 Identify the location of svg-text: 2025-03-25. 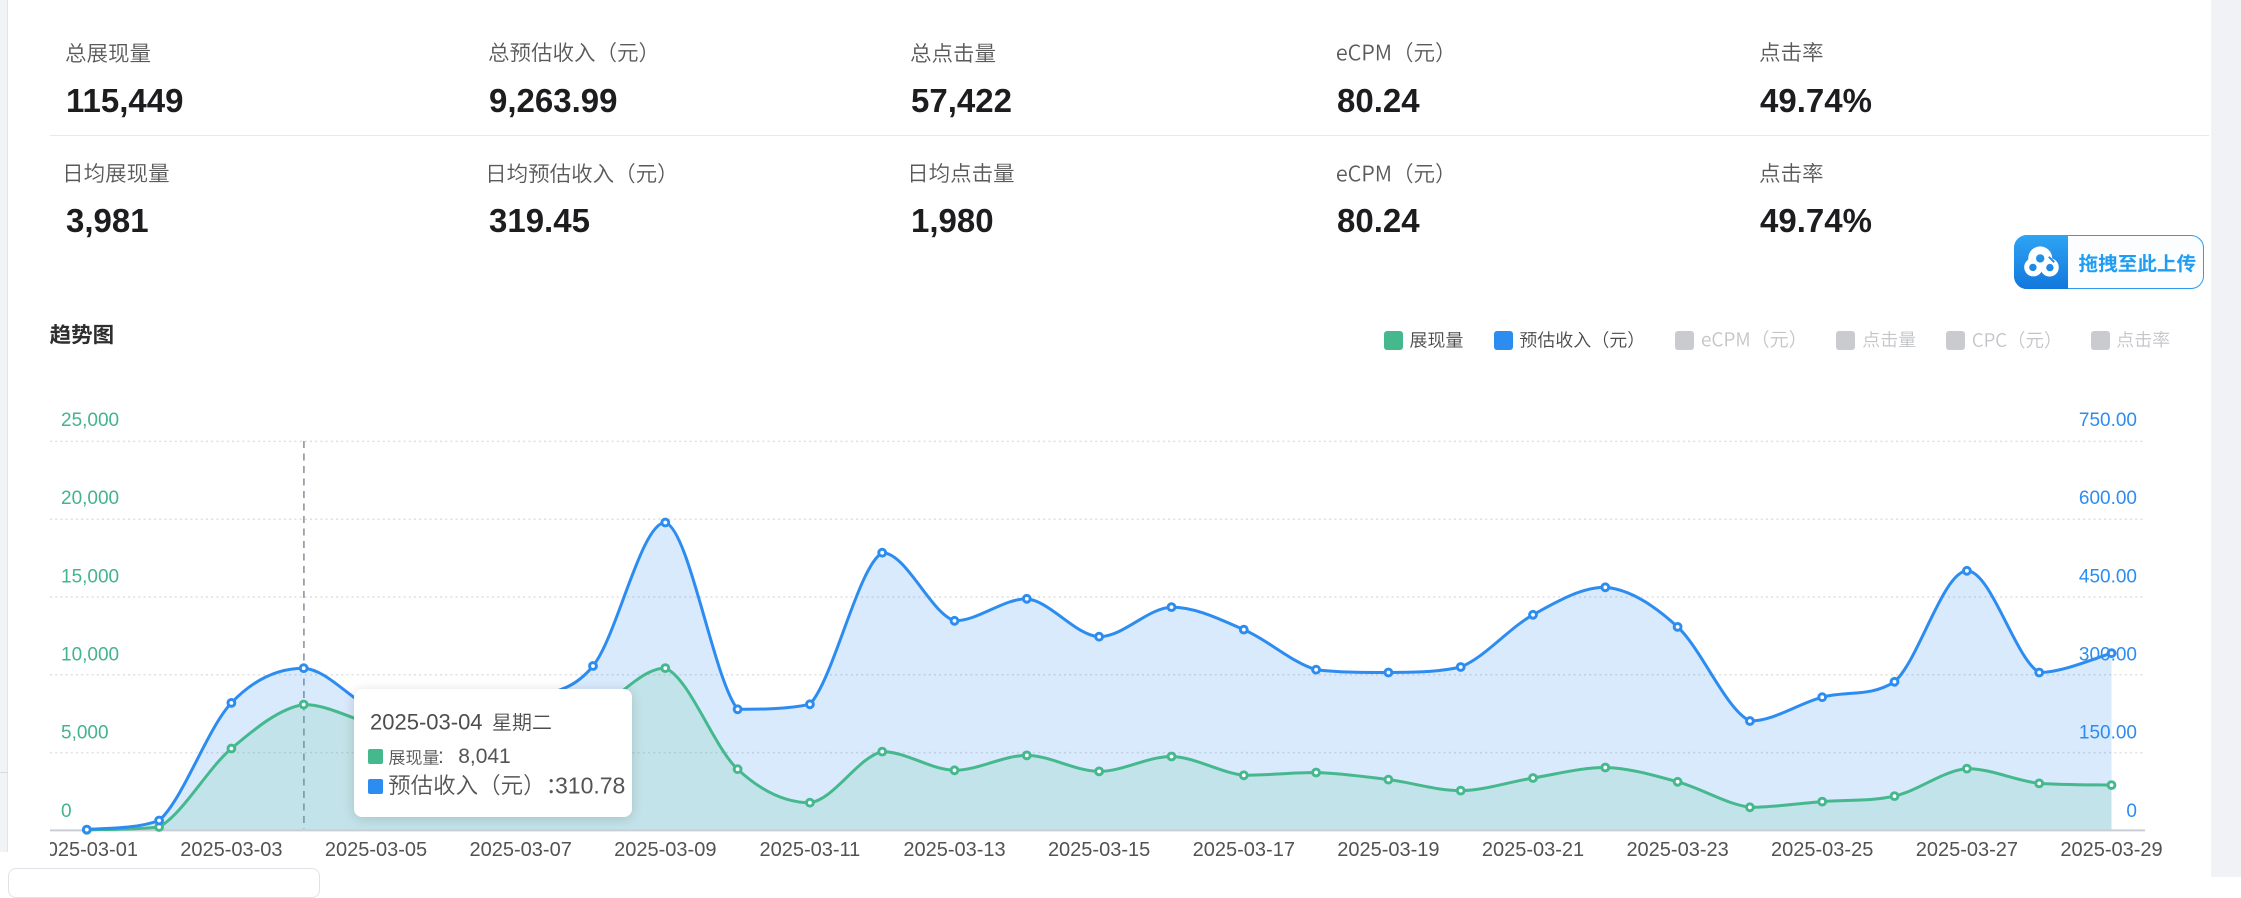
(1822, 850).